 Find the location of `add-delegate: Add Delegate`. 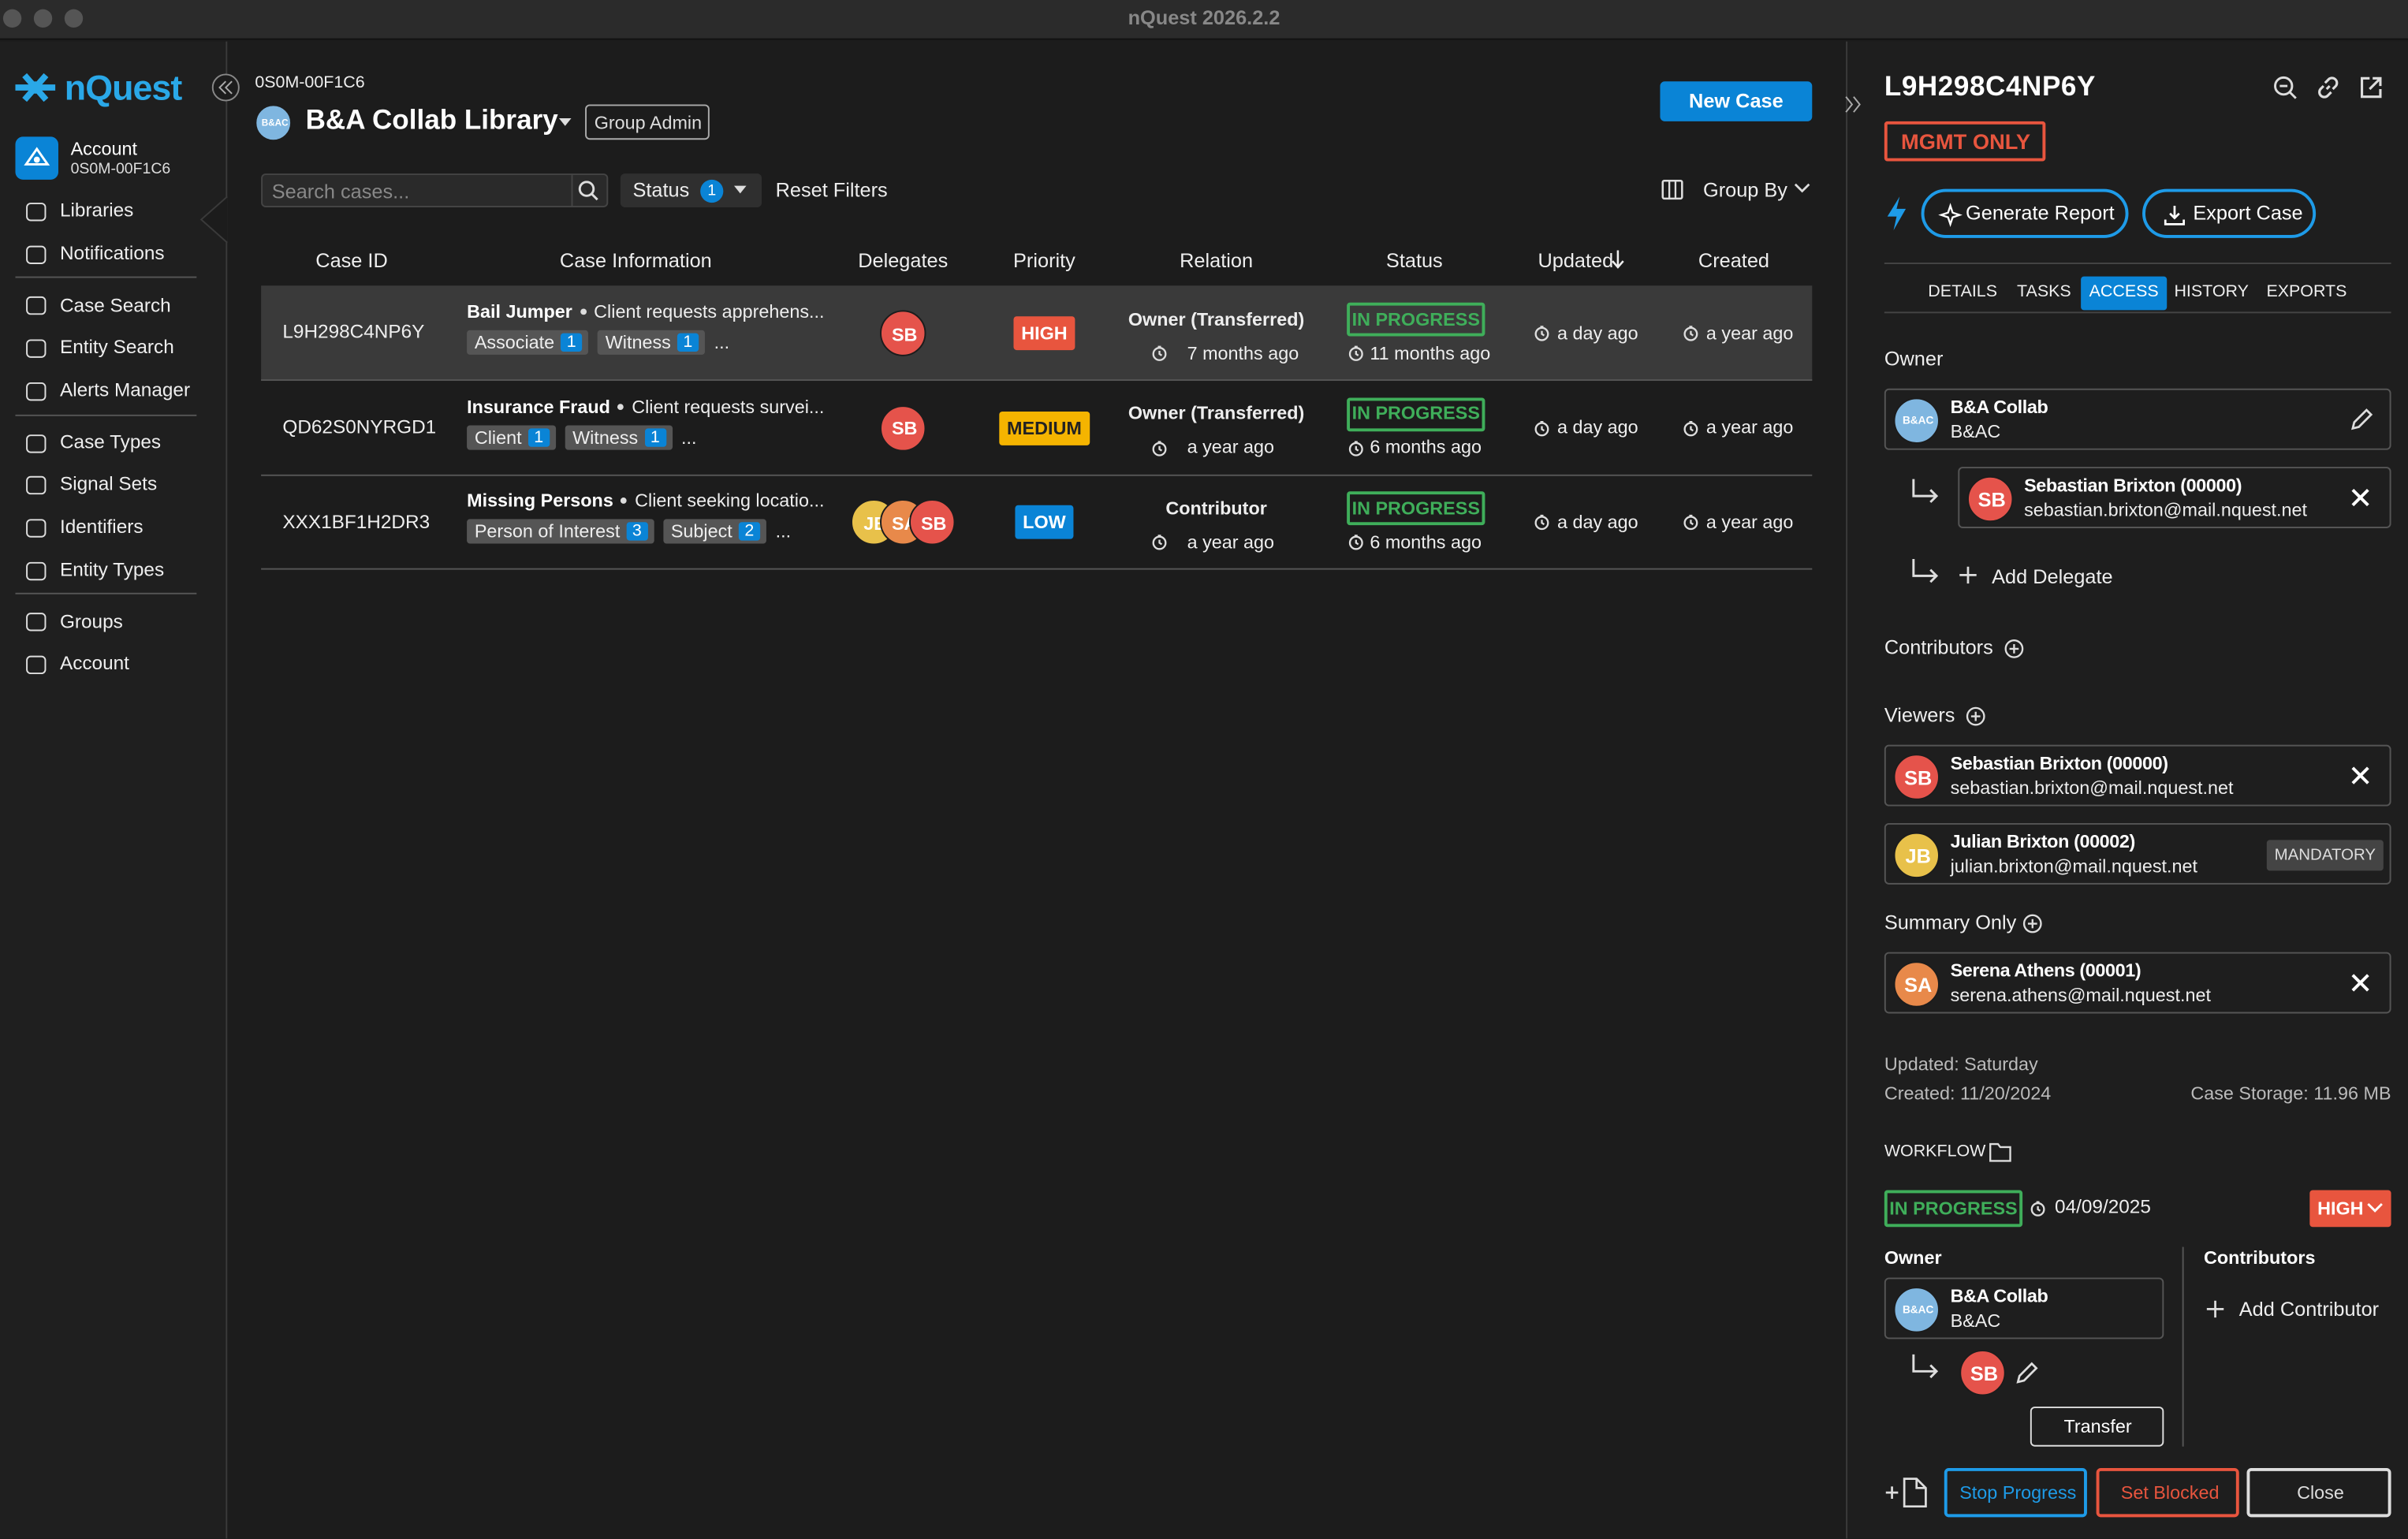

add-delegate: Add Delegate is located at coordinates (2052, 576).